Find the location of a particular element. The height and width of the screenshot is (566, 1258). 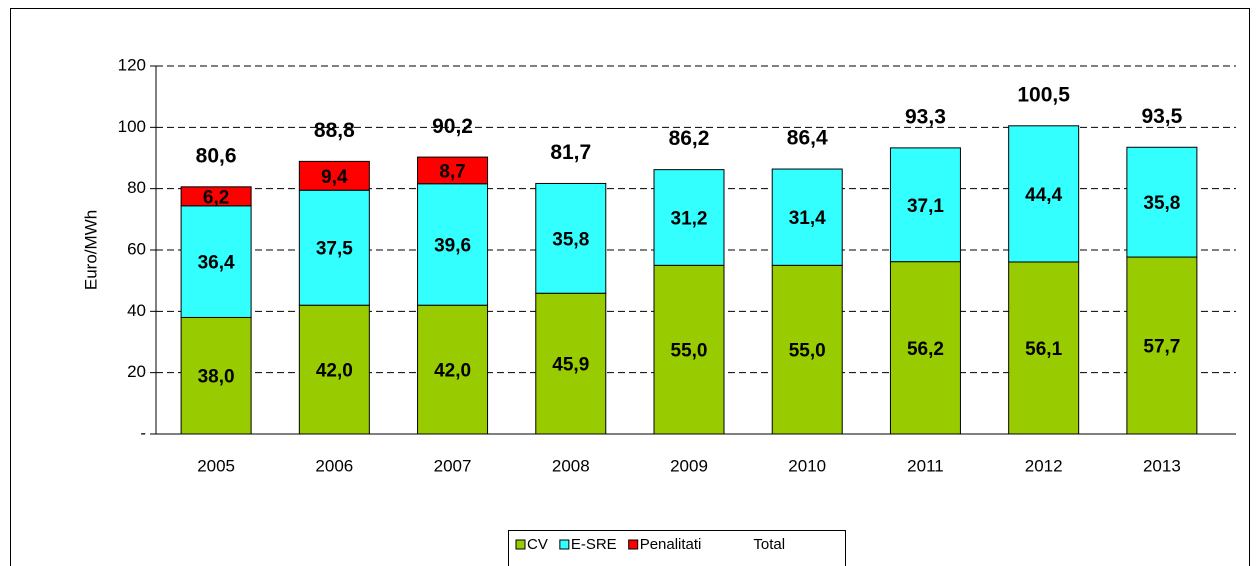

y-tick-label: - is located at coordinates (143, 432).